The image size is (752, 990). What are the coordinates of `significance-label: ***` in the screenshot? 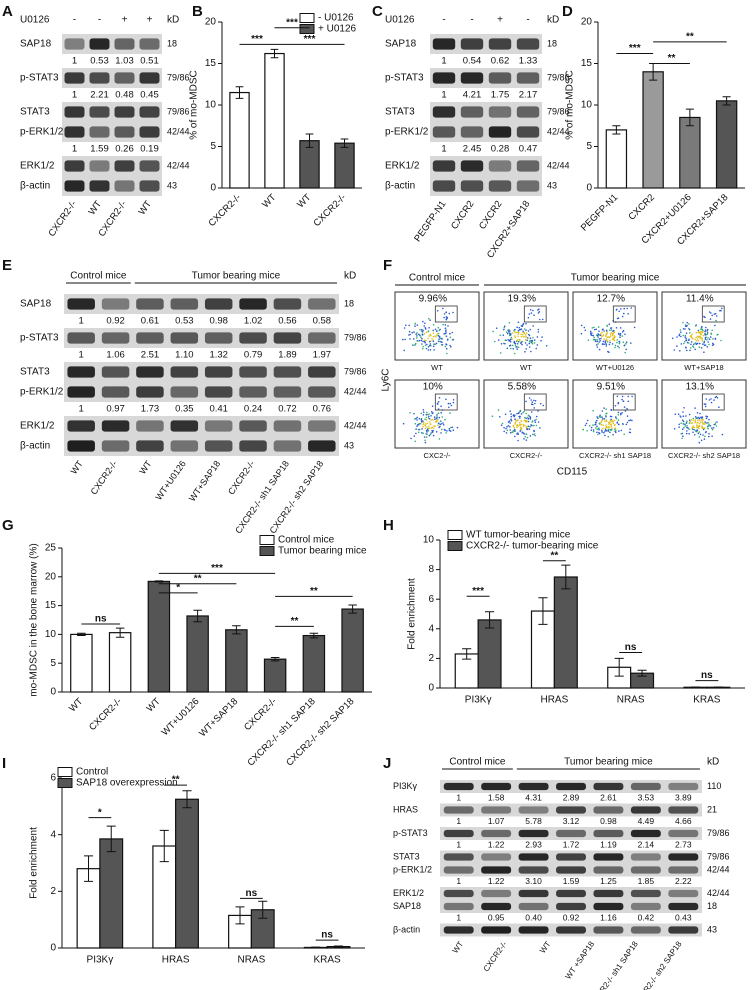 It's located at (257, 39).